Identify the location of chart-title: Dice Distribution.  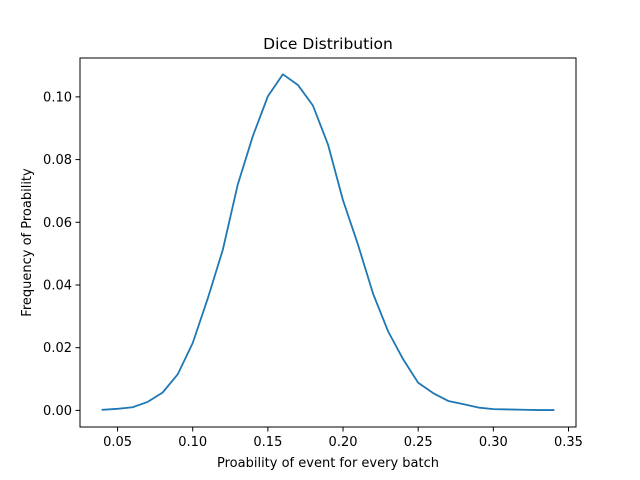
(328, 44).